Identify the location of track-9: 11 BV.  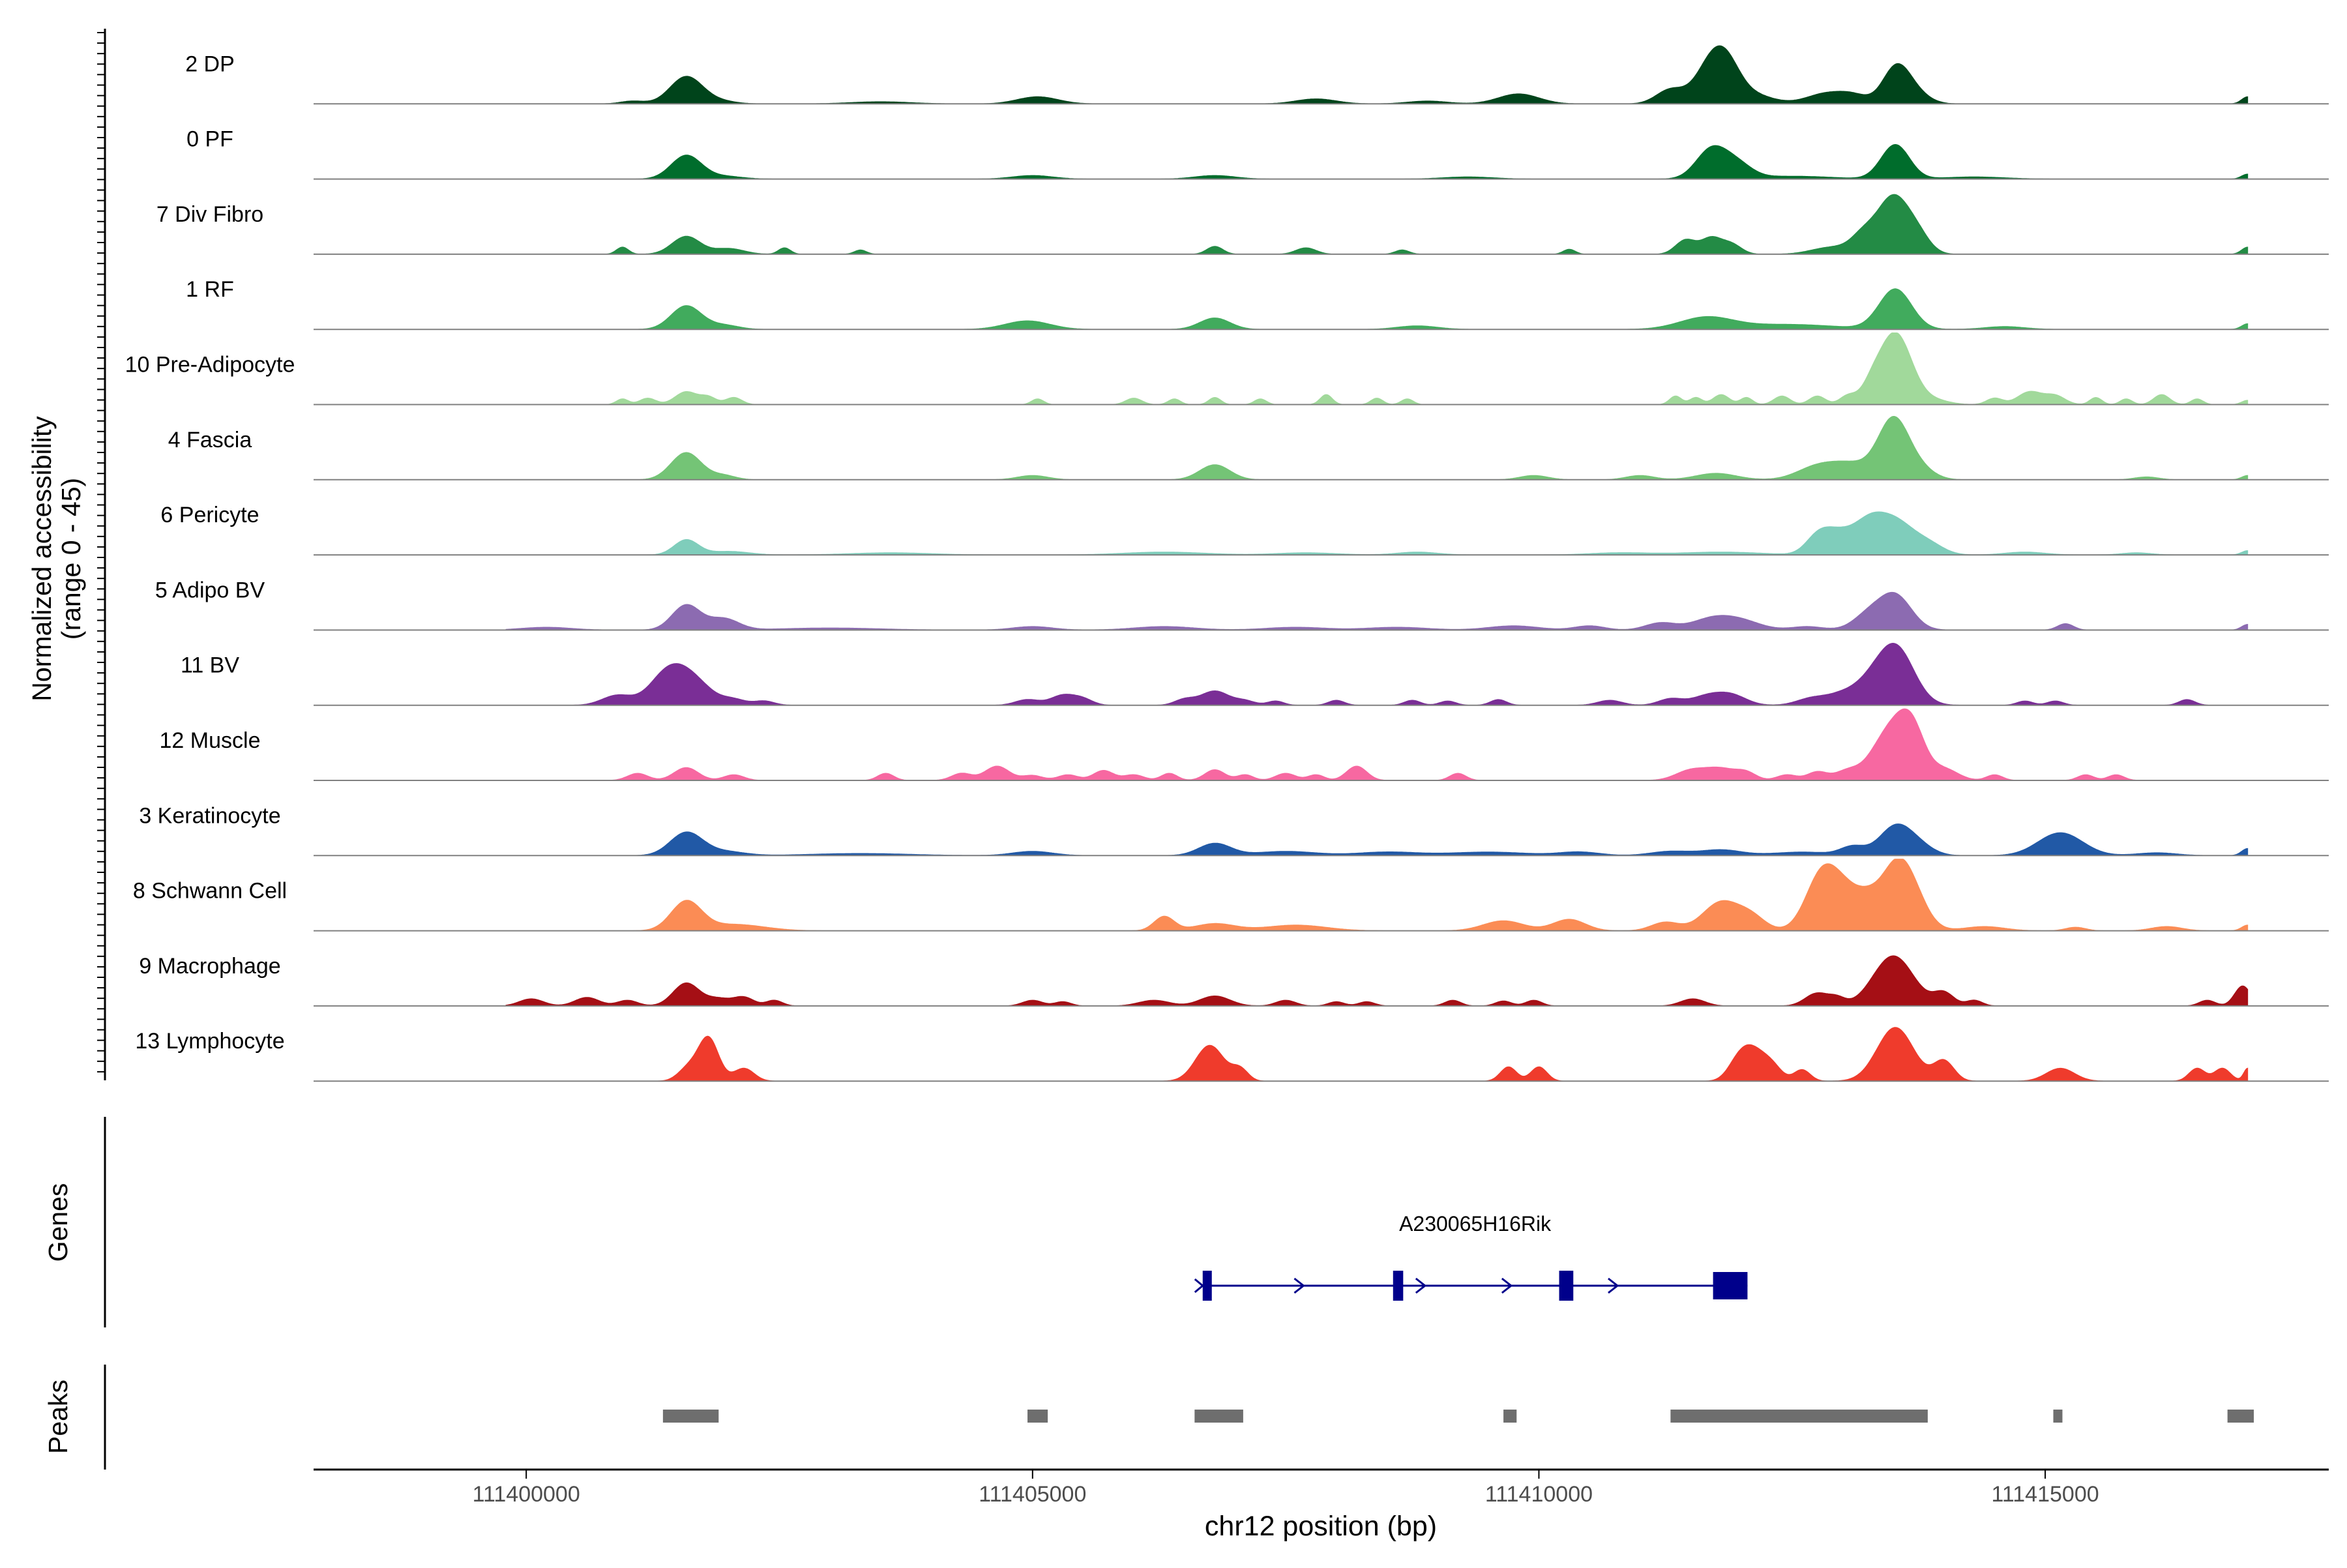
(1255, 674).